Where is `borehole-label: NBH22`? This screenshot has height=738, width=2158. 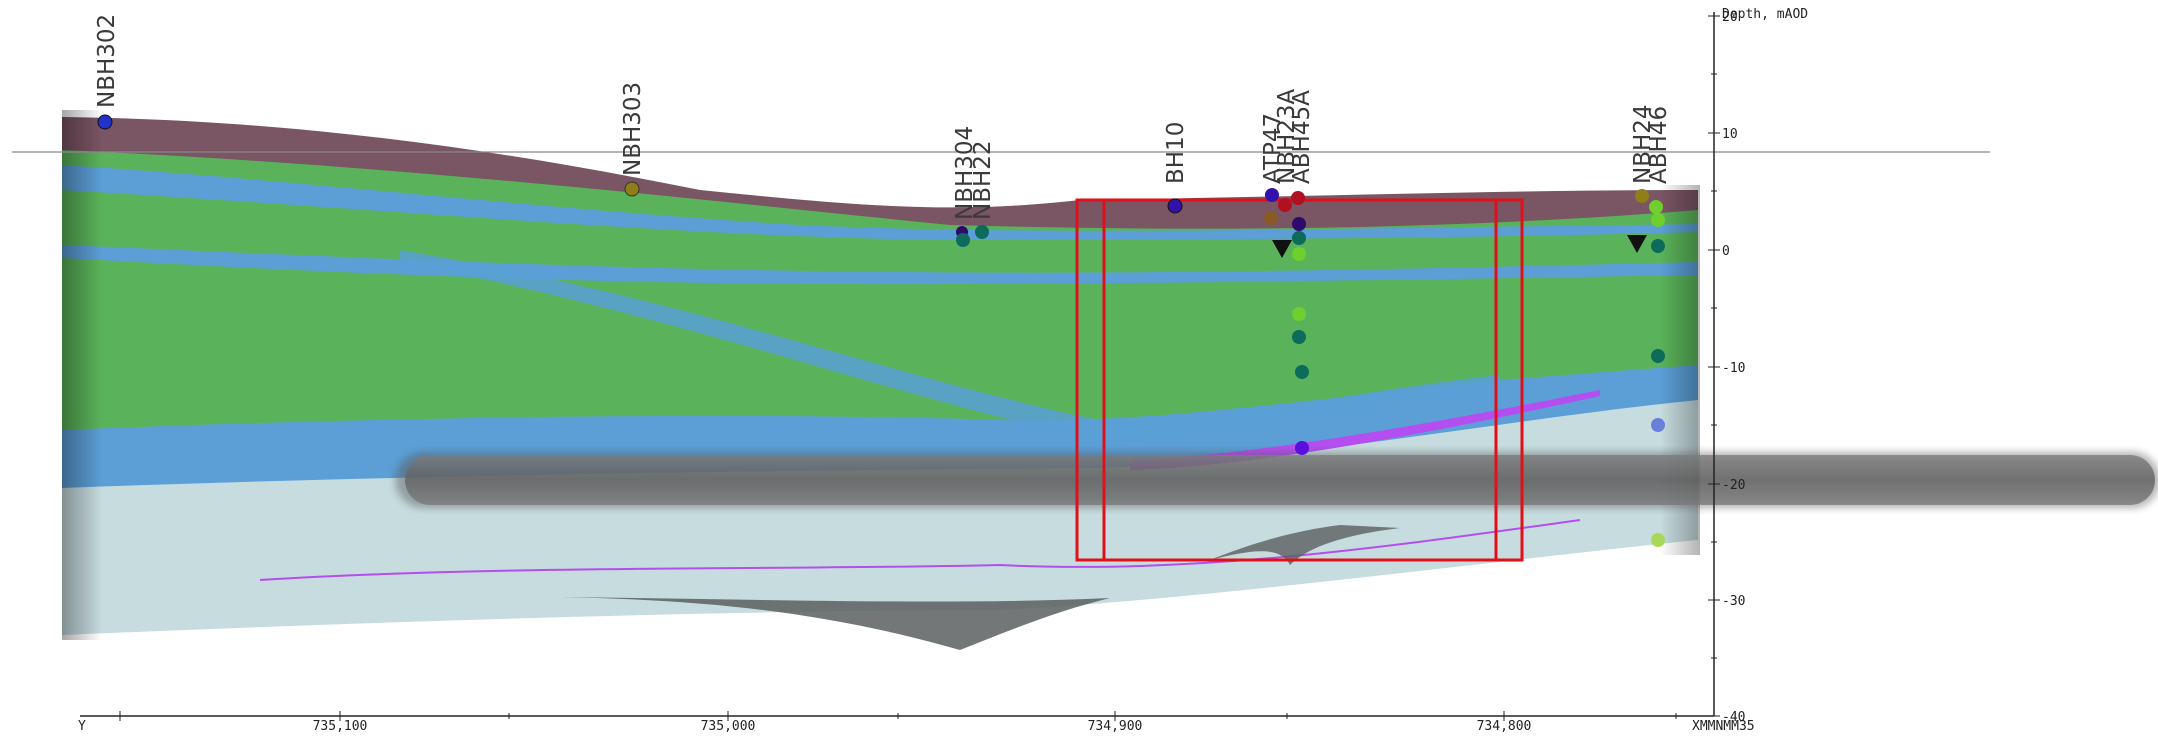
borehole-label: NBH22 is located at coordinates (983, 180).